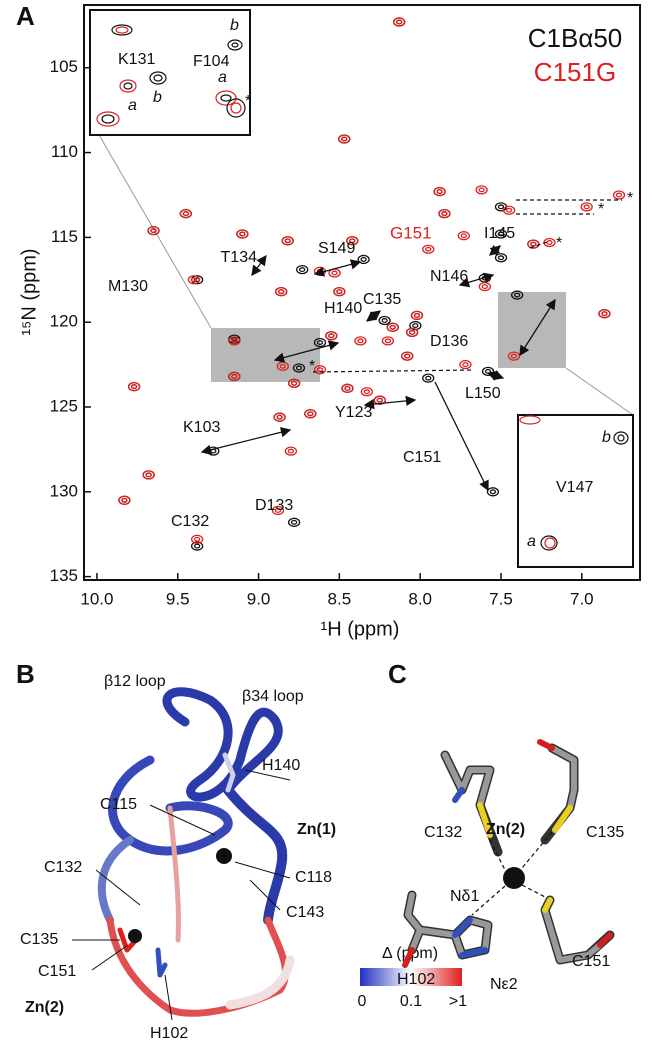 The image size is (652, 1050). Describe the element at coordinates (25, 674) in the screenshot. I see `panel-letter: B` at that location.